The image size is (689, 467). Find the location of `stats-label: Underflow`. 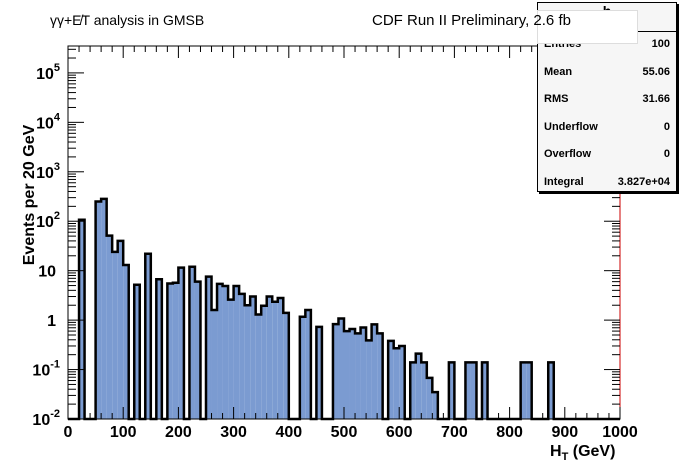

stats-label: Underflow is located at coordinates (571, 126).